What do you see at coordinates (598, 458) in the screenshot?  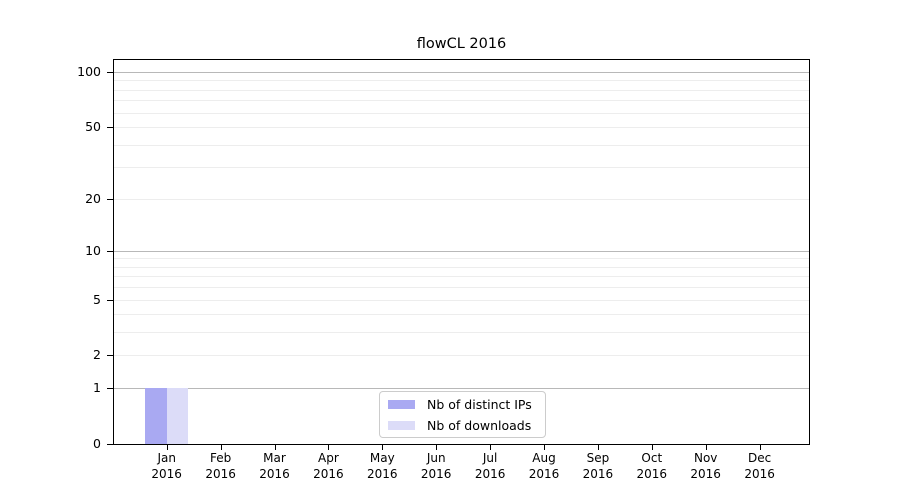 I see `x-tick-month-sep: Sep` at bounding box center [598, 458].